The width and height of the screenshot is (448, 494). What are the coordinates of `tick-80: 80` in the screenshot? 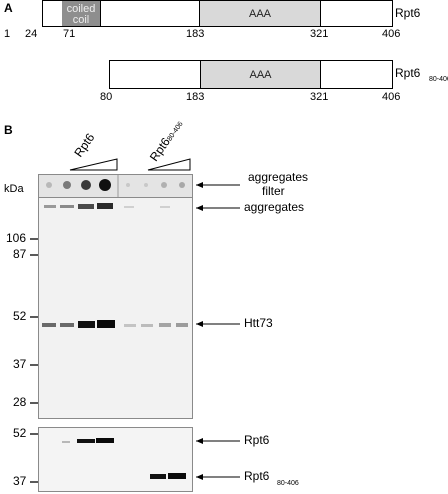 It's located at (106, 97).